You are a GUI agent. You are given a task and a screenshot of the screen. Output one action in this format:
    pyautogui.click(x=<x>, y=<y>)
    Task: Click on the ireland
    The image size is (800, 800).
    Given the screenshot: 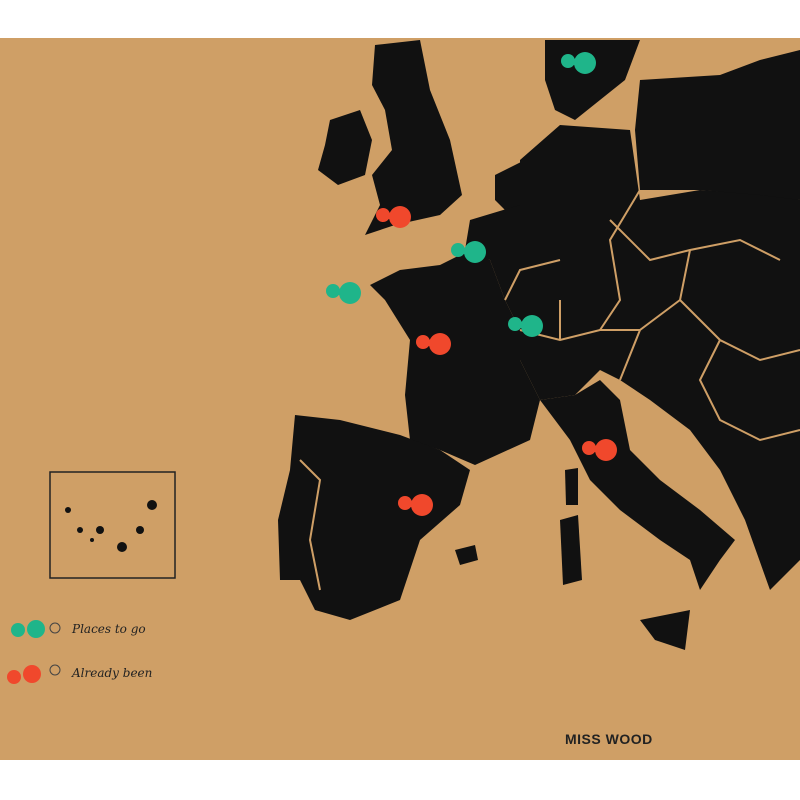 What is the action you would take?
    pyautogui.click(x=345, y=147)
    